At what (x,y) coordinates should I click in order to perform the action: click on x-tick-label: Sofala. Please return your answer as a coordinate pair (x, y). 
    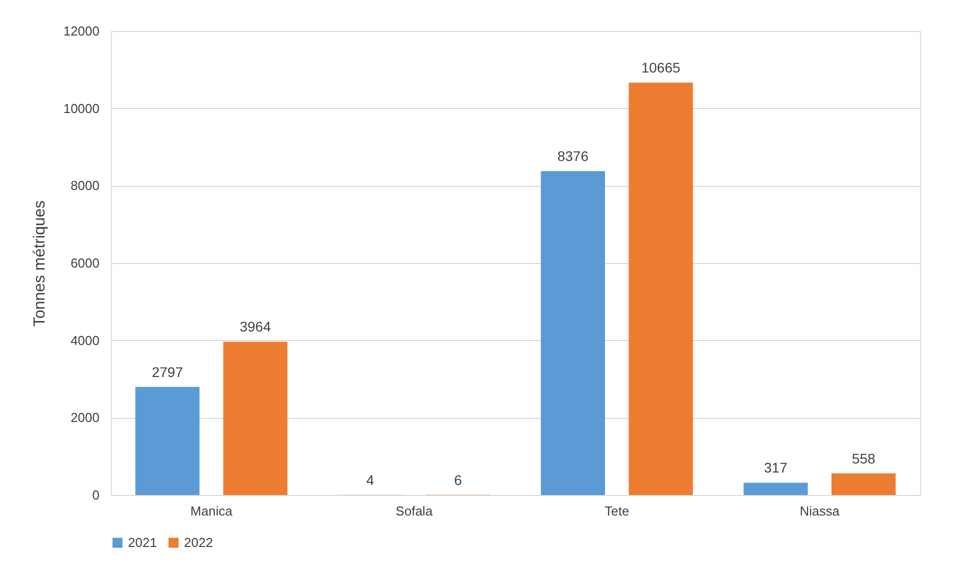
    Looking at the image, I should click on (415, 511).